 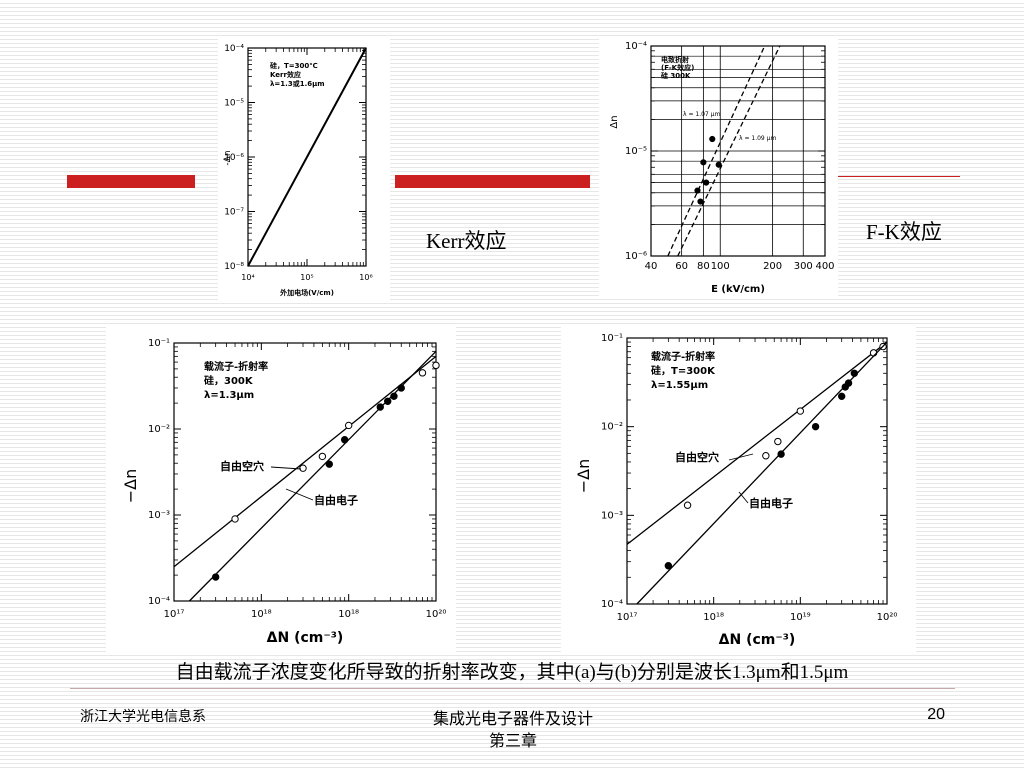 I want to click on legend-text: 硅，T=300K, so click(x=683, y=370).